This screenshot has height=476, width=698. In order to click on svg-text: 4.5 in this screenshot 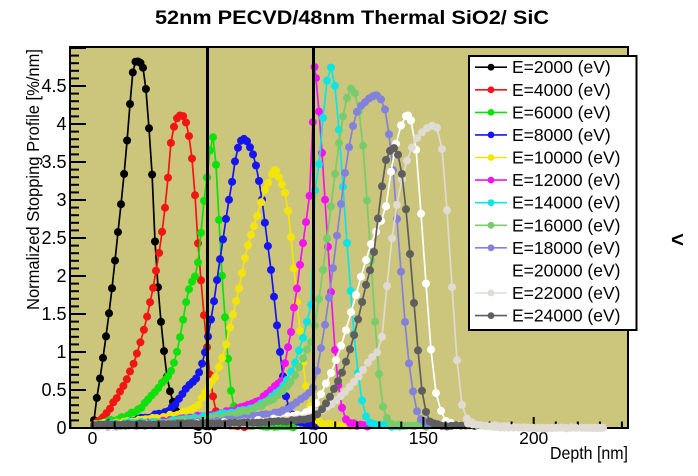, I will do `click(53, 86)`.